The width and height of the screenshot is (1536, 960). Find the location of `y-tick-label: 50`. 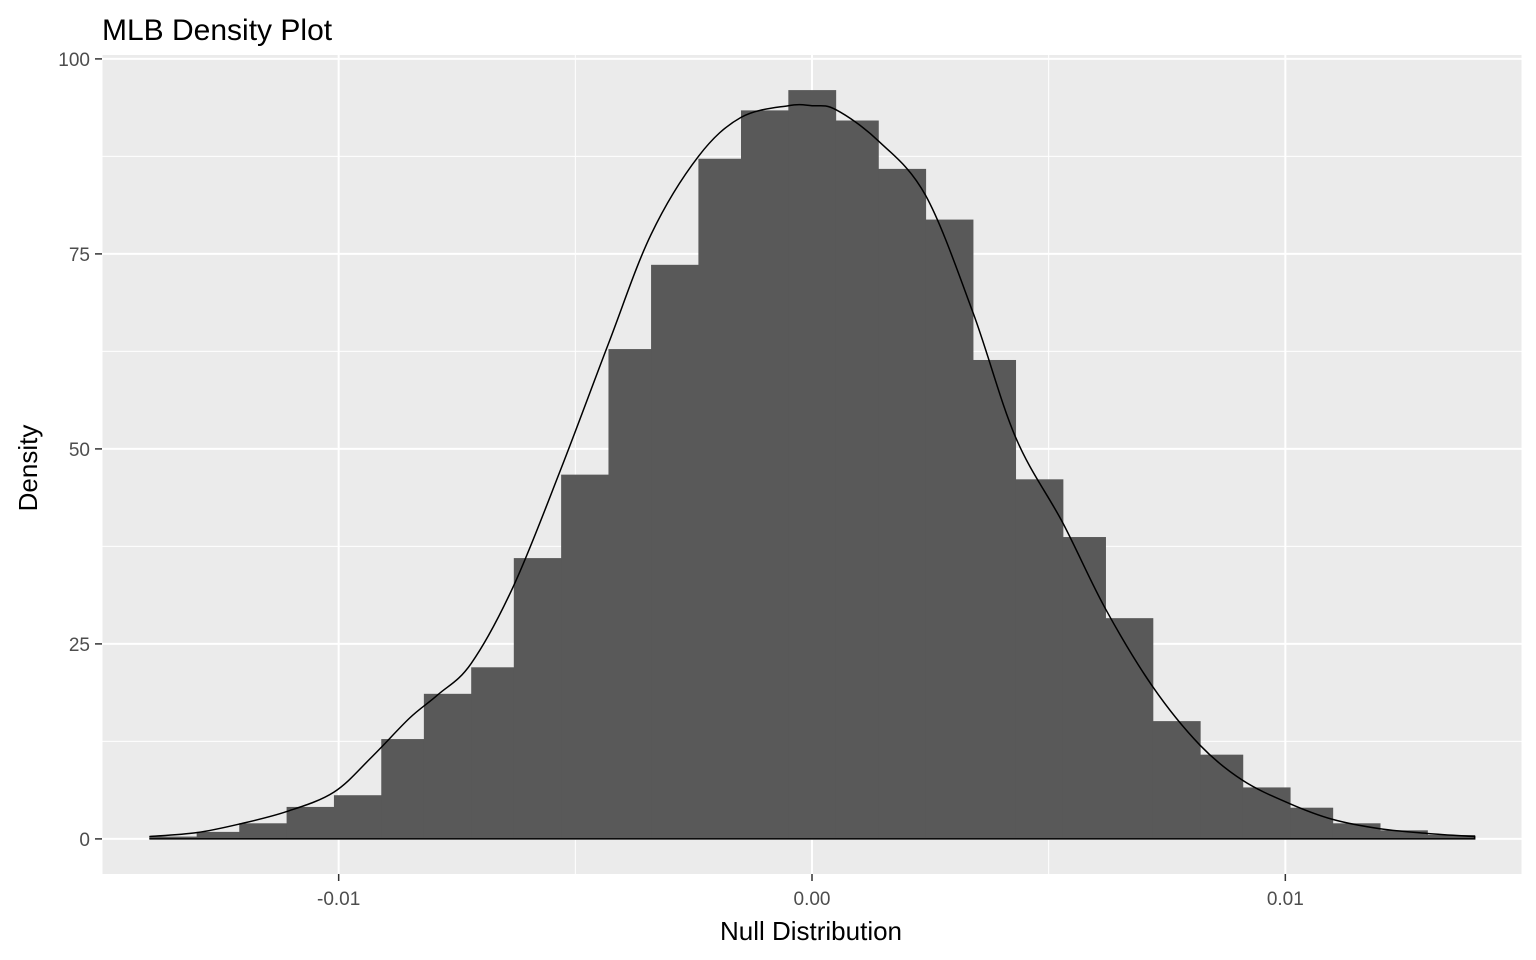

y-tick-label: 50 is located at coordinates (79, 450).